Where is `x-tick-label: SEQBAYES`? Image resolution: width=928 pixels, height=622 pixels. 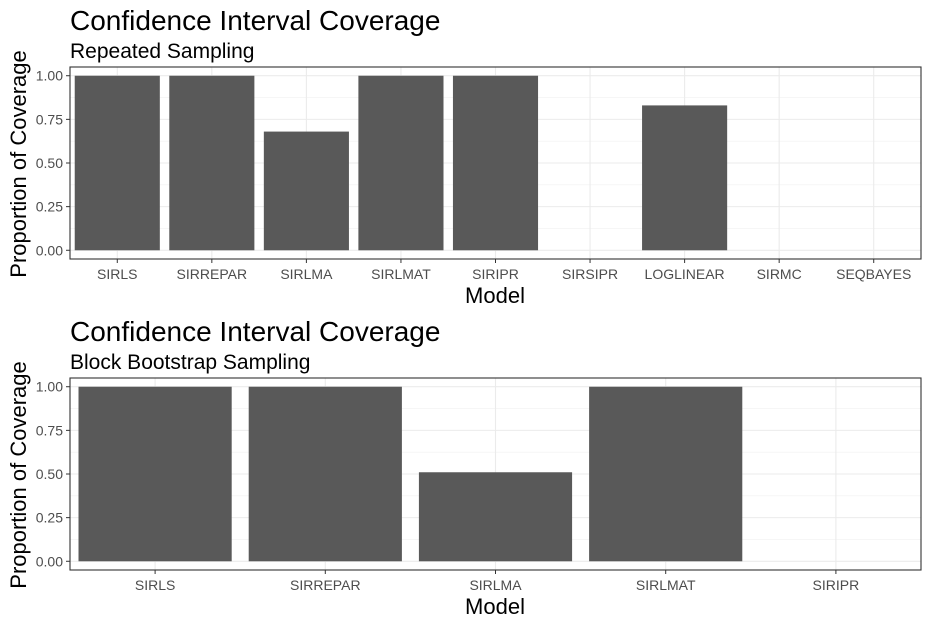 x-tick-label: SEQBAYES is located at coordinates (873, 274).